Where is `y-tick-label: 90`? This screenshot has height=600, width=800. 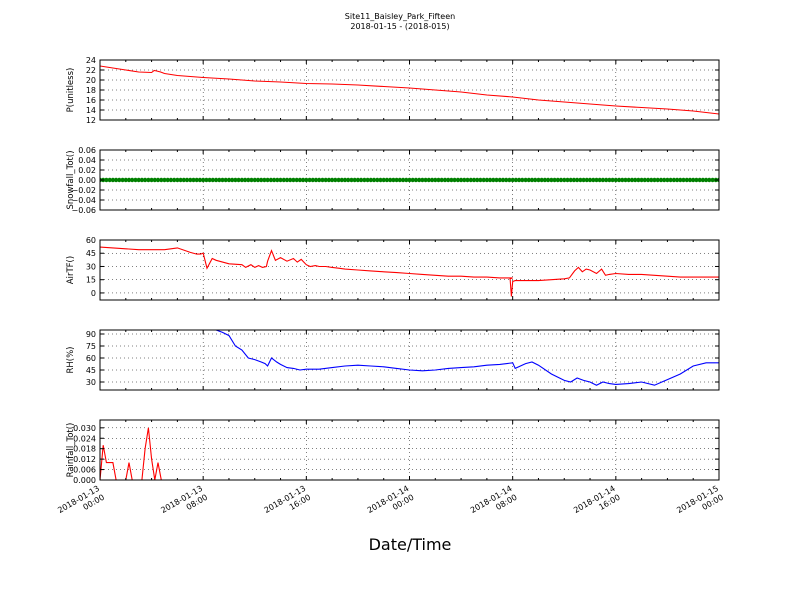
y-tick-label: 90 is located at coordinates (91, 334).